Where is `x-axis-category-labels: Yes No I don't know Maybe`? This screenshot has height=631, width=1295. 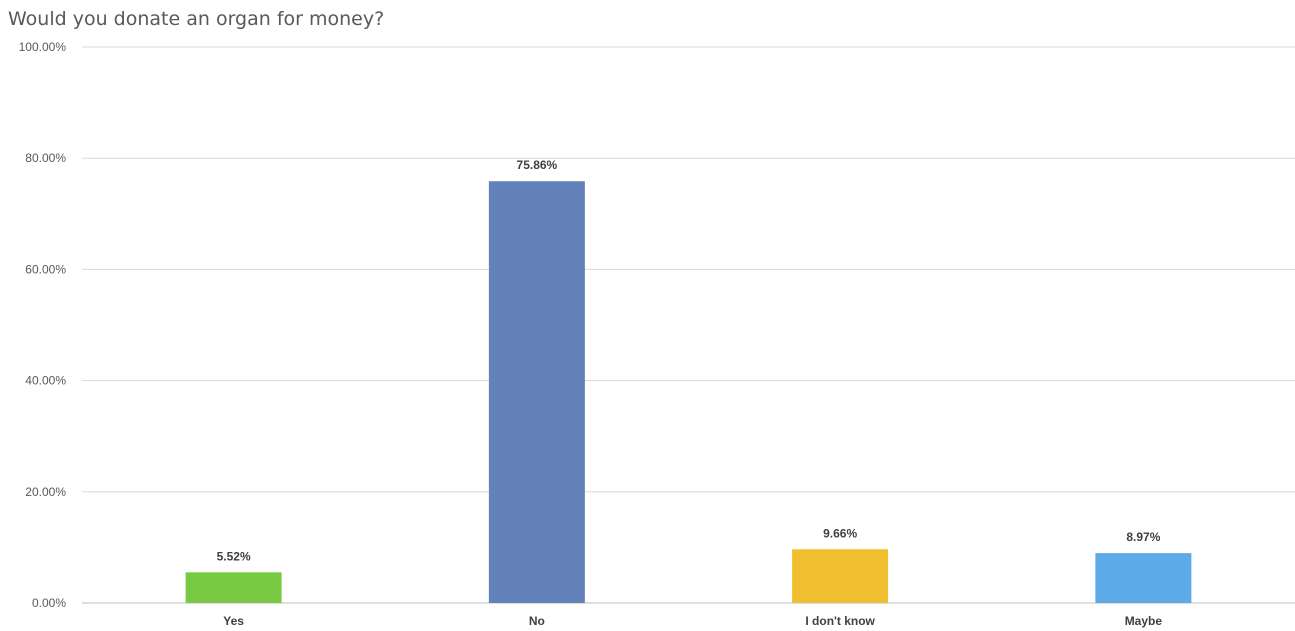 x-axis-category-labels: Yes No I don't know Maybe is located at coordinates (692, 621).